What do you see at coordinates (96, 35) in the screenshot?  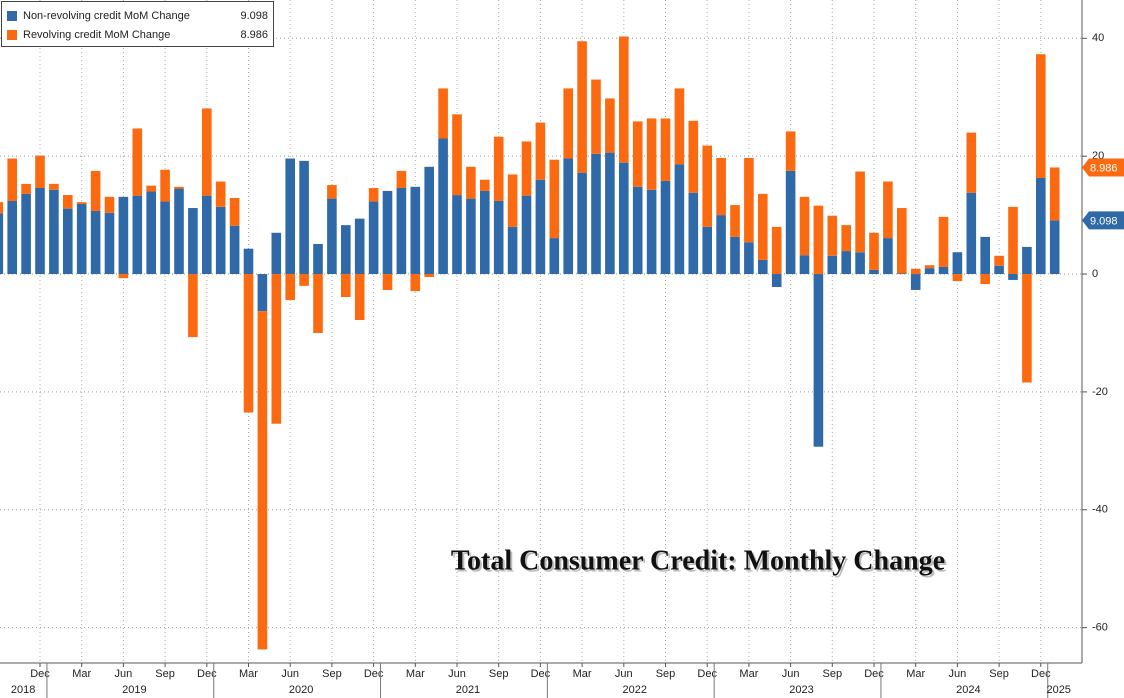 I see `legend-label: Revolving credit MoM Change` at bounding box center [96, 35].